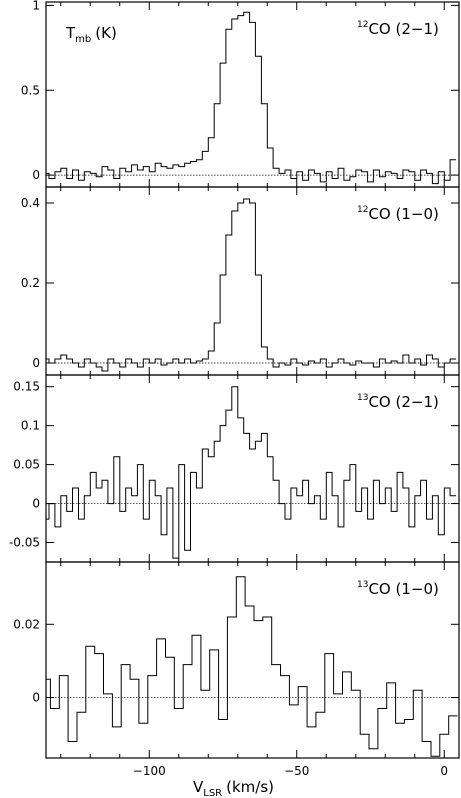 The image size is (461, 798). I want to click on panel-title: 12CO (1−0), so click(398, 214).